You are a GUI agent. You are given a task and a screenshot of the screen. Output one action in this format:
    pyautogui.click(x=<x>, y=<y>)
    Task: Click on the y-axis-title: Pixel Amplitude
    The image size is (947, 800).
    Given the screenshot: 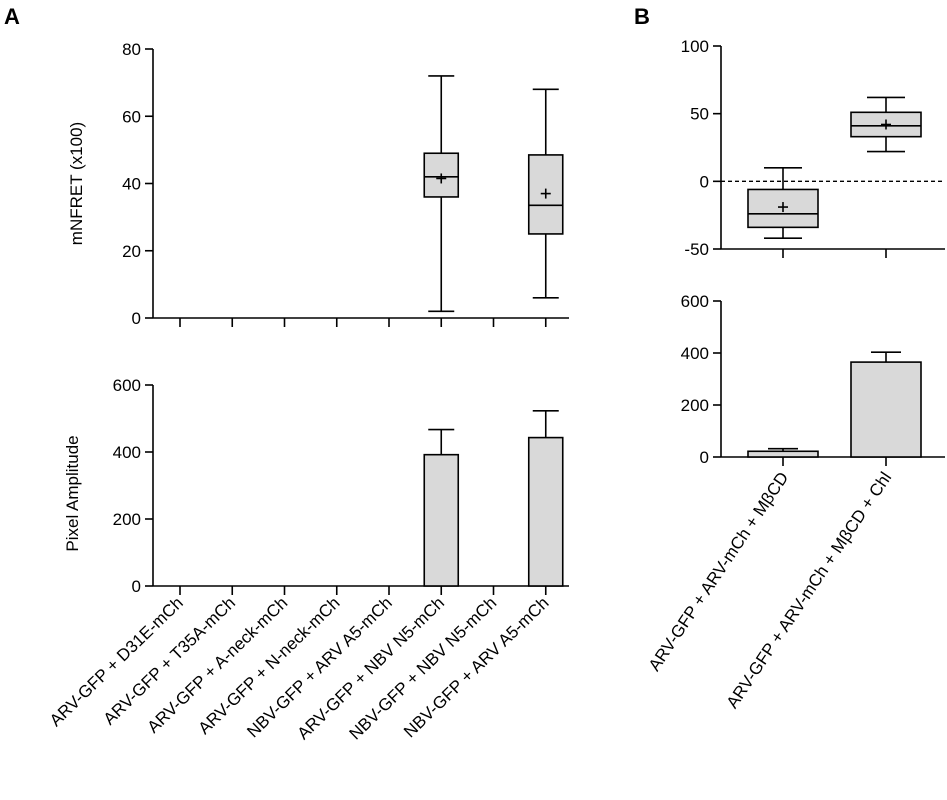 What is the action you would take?
    pyautogui.click(x=72, y=493)
    